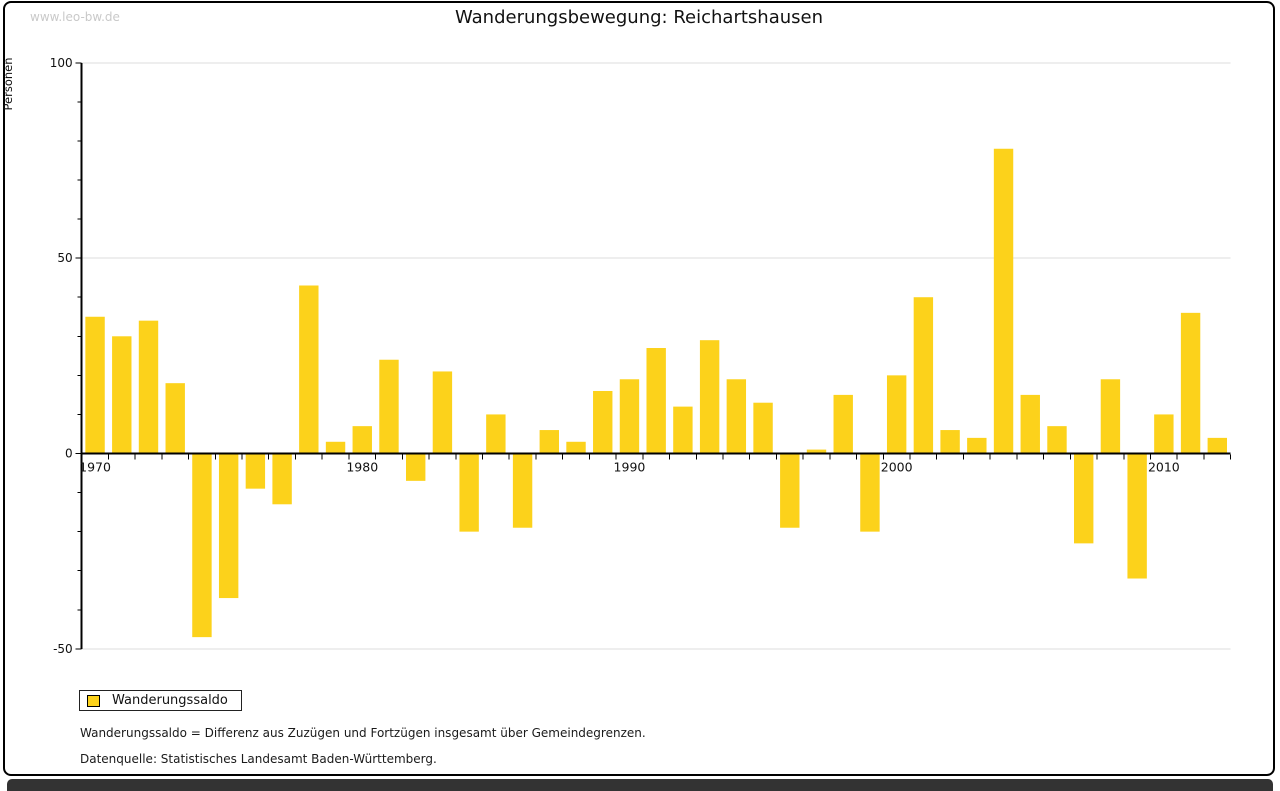 Image resolution: width=1280 pixels, height=791 pixels. Describe the element at coordinates (603, 422) in the screenshot. I see `bar-1989` at that location.